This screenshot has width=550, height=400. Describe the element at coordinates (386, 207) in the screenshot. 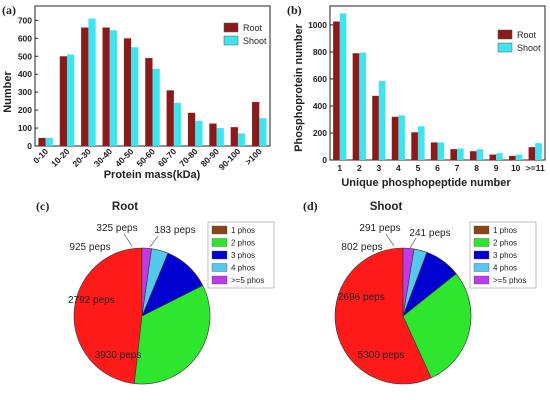

I see `panel-d-pie-title: Shoot` at that location.